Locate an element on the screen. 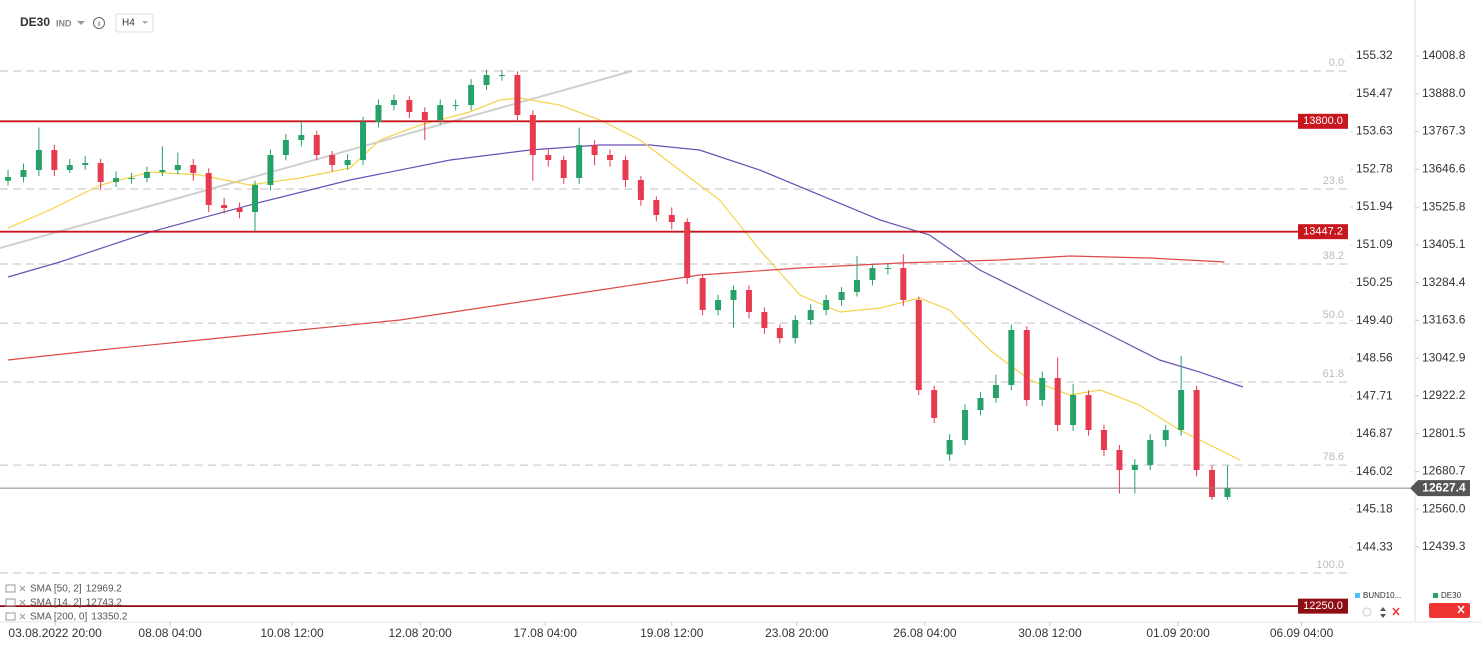  y-tick-label: 12801.5 is located at coordinates (1444, 433).